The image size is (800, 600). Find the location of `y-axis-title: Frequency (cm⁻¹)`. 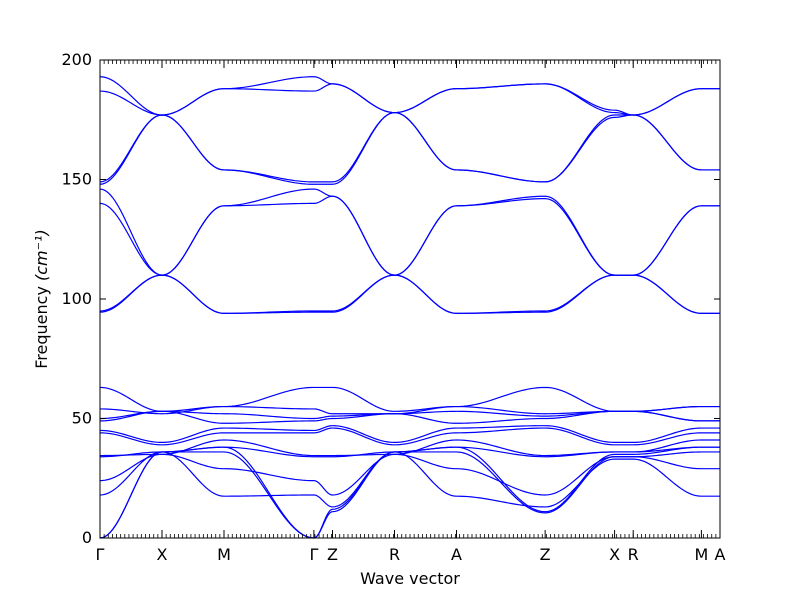

y-axis-title: Frequency (cm⁻¹) is located at coordinates (41, 298).